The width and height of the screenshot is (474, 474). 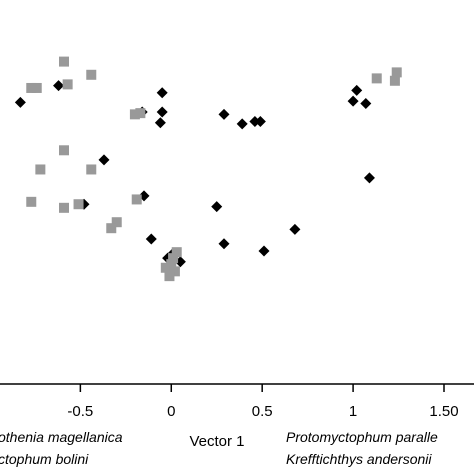 What do you see at coordinates (263, 402) in the screenshot?
I see `x-axis-ticks: -1-0.500.511.50` at bounding box center [263, 402].